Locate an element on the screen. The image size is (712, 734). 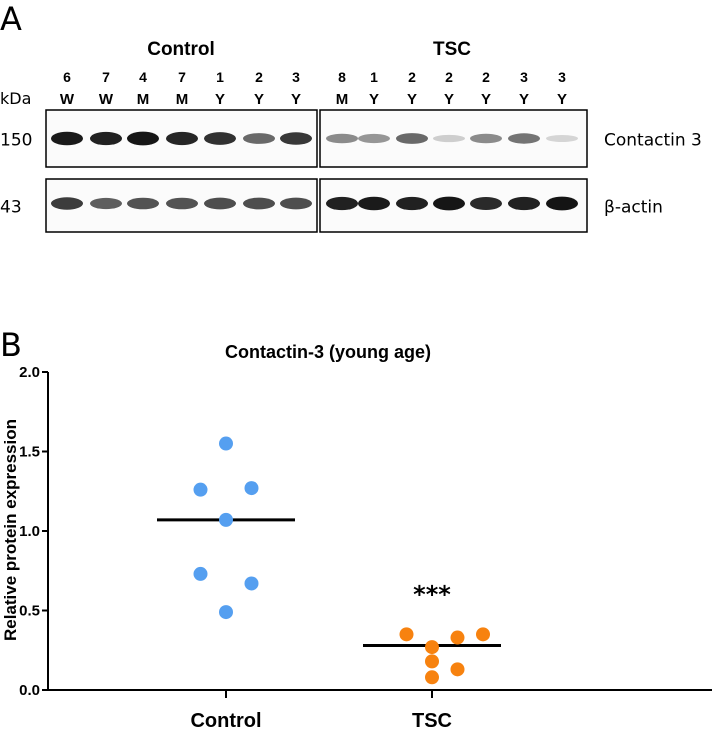
lane-labels: 6 W 7 W 4 M 7 M 1 Y 2 Y 3 Y 8 M 1 Y 2 Y 2 Y 2 Y 3 Y 3 Y is located at coordinates (313, 88).